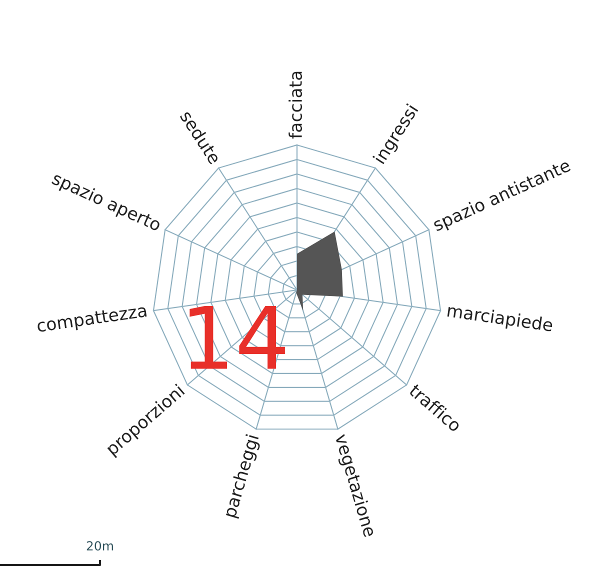 Image resolution: width=607 pixels, height=574 pixels. What do you see at coordinates (500, 319) in the screenshot?
I see `spoke-label: marciapiede` at bounding box center [500, 319].